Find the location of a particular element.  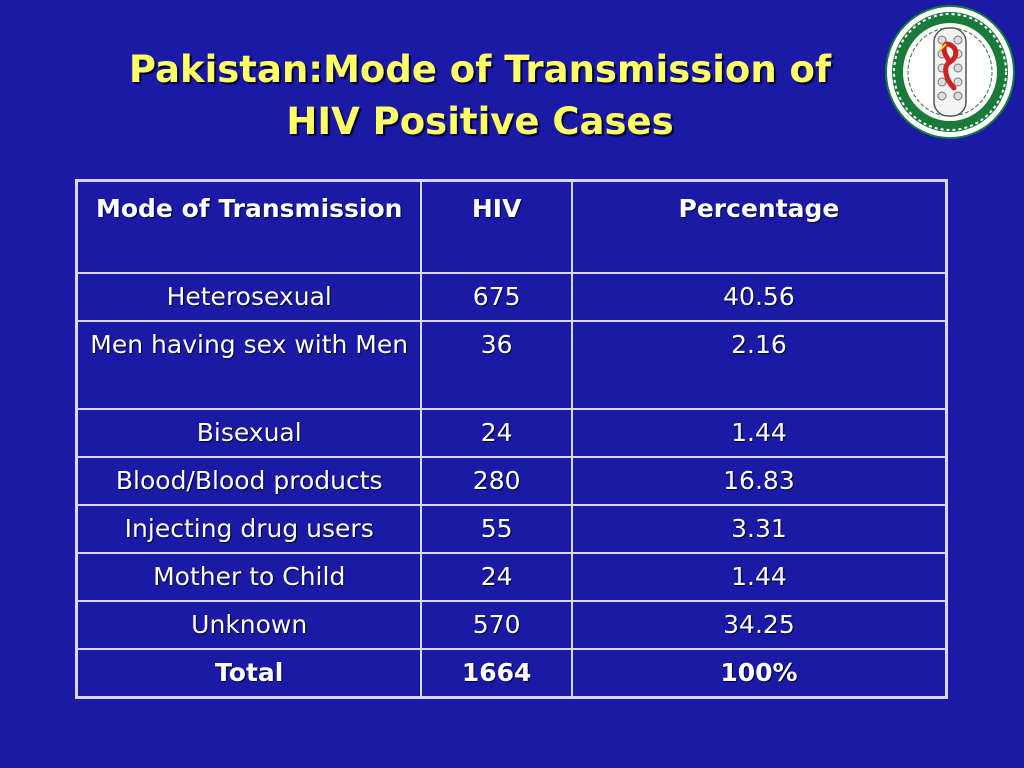

total-hiv: 1664 is located at coordinates (496, 673).